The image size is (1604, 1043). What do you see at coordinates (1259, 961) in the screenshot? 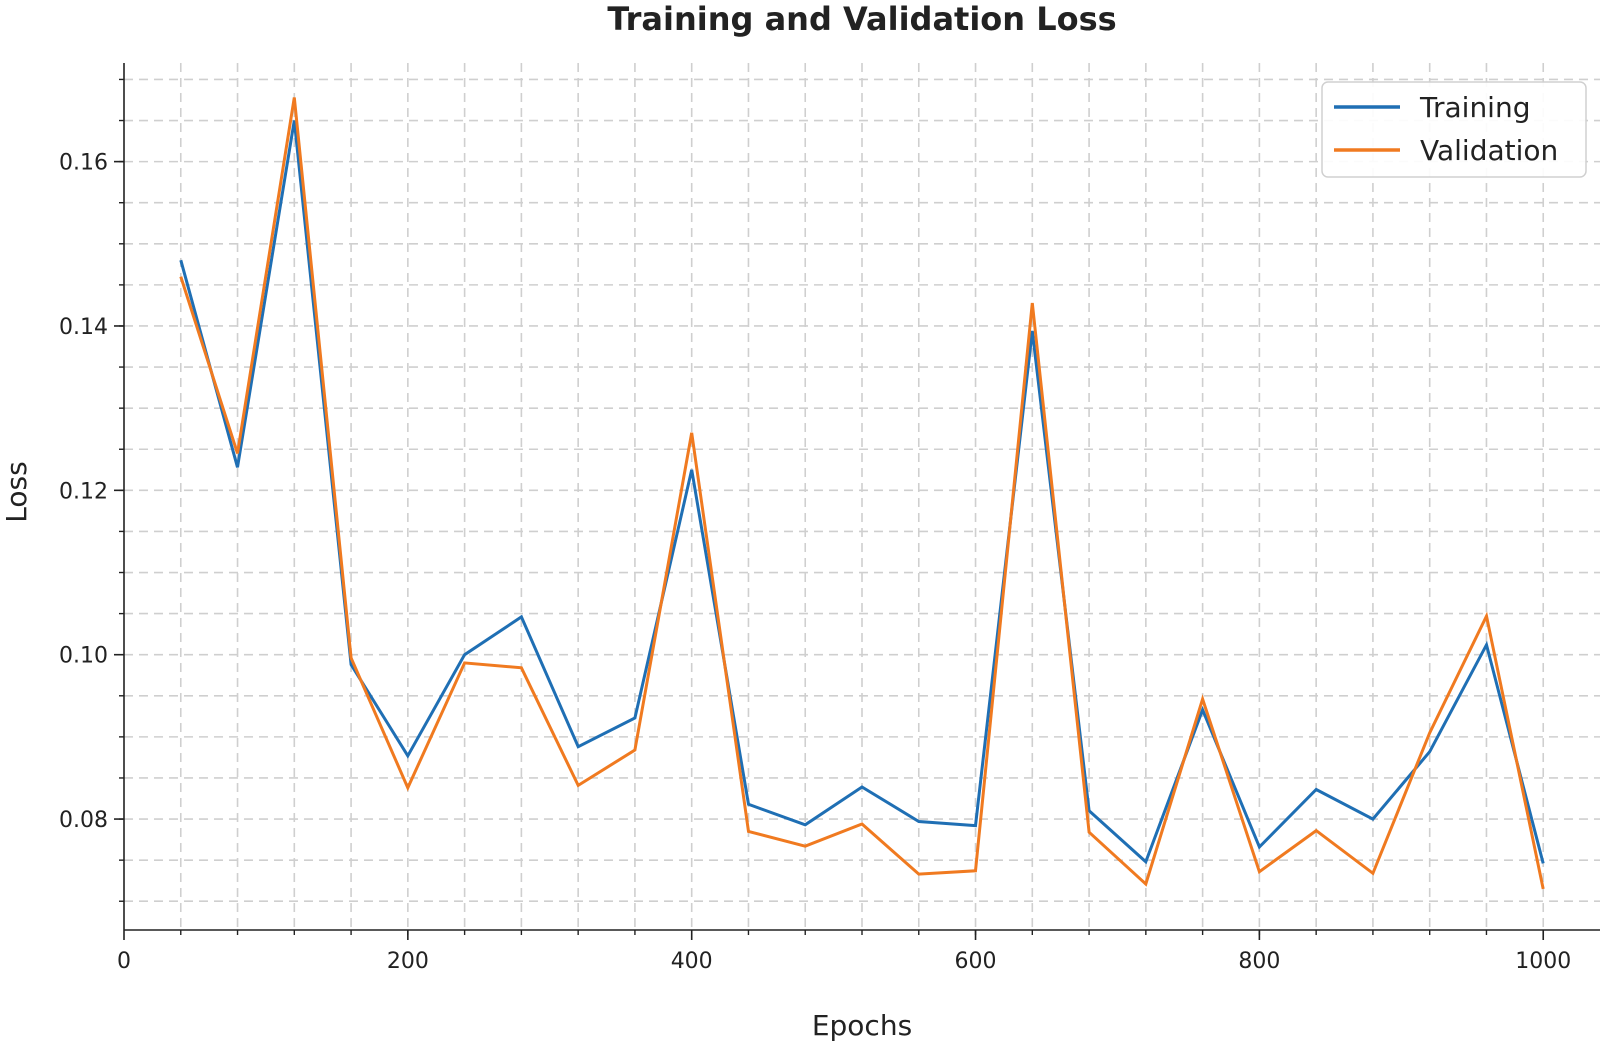
I see `x-tick-label: 800` at bounding box center [1259, 961].